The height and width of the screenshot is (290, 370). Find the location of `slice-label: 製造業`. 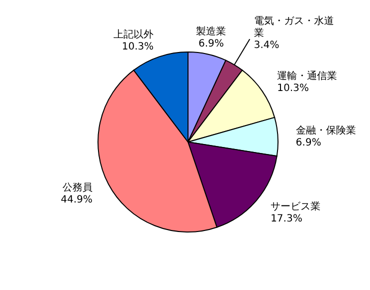

slice-label: 製造業 is located at coordinates (211, 32).